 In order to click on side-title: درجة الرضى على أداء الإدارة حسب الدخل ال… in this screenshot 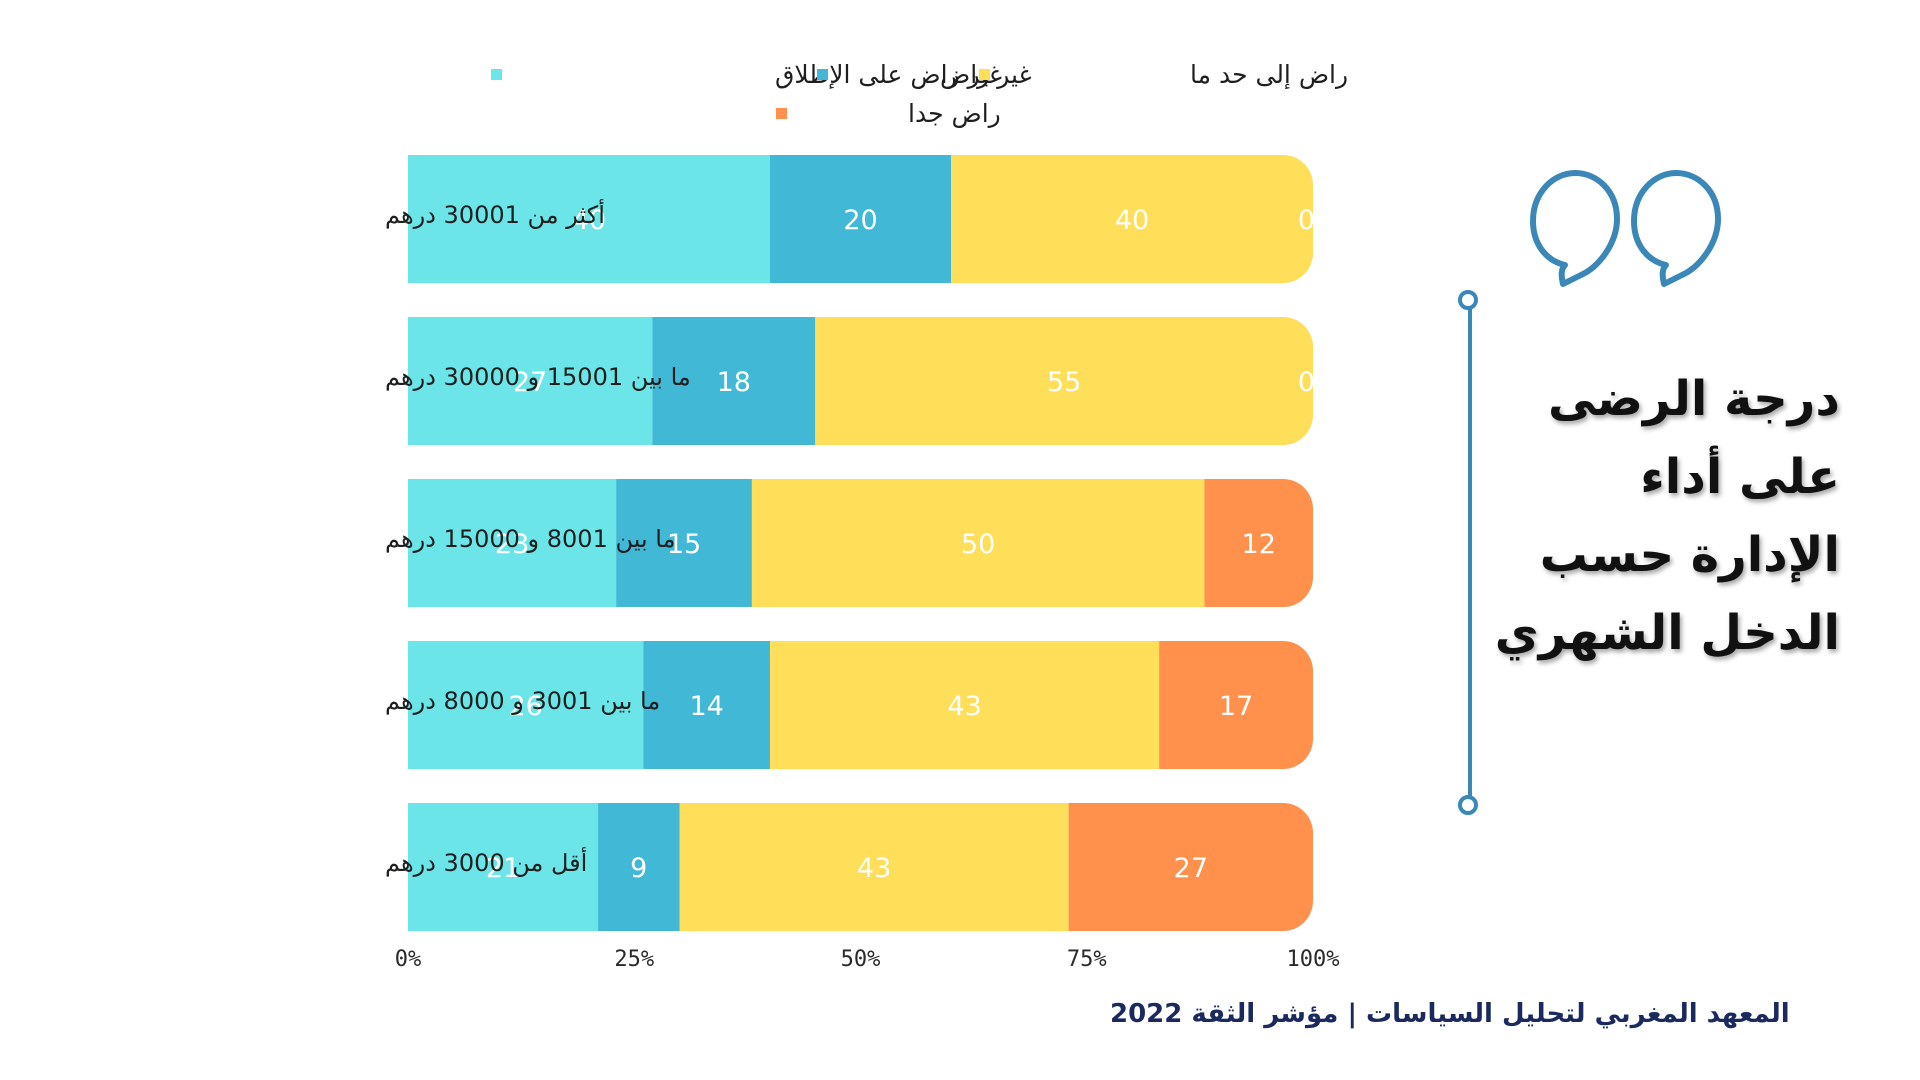, I will do `click(1667, 516)`.